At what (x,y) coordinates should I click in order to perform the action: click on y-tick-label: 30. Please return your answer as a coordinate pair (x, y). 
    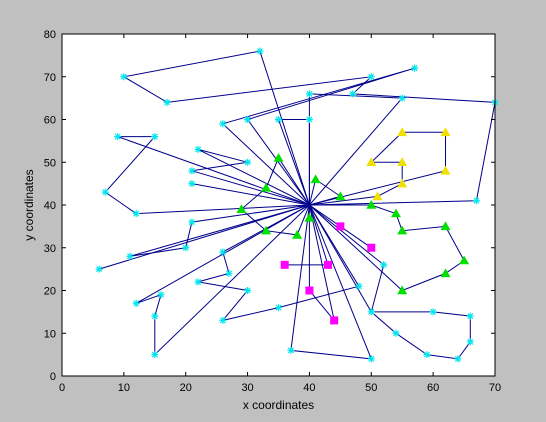
    Looking at the image, I should click on (50, 249).